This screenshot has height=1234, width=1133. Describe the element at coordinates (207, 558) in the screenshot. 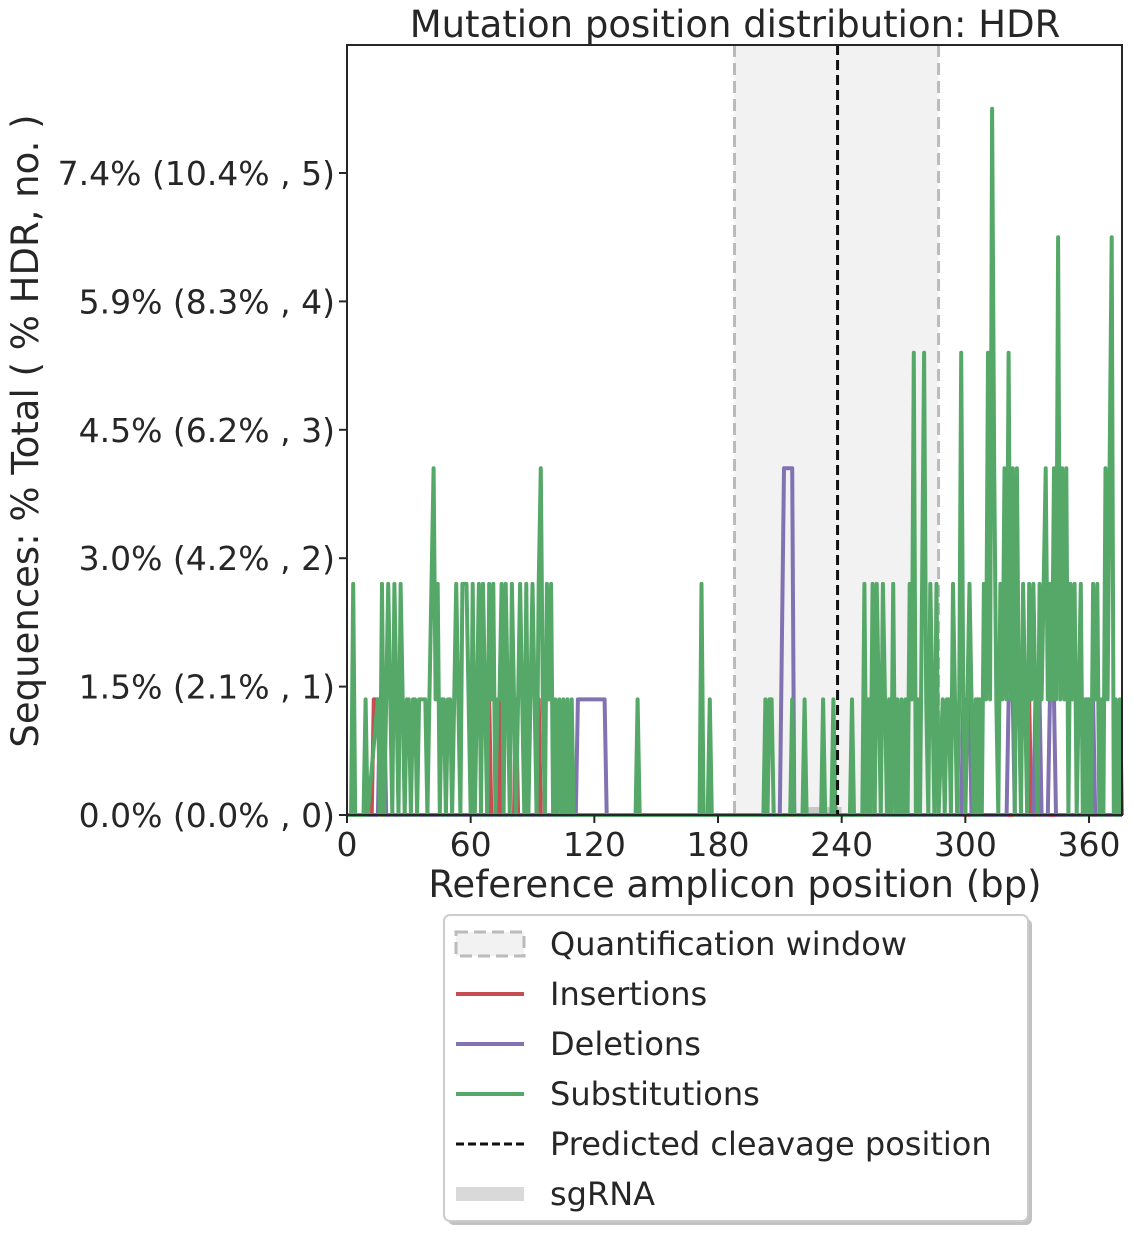

I see `y-tick-label: 3.0% (4.2% , 2)` at that location.